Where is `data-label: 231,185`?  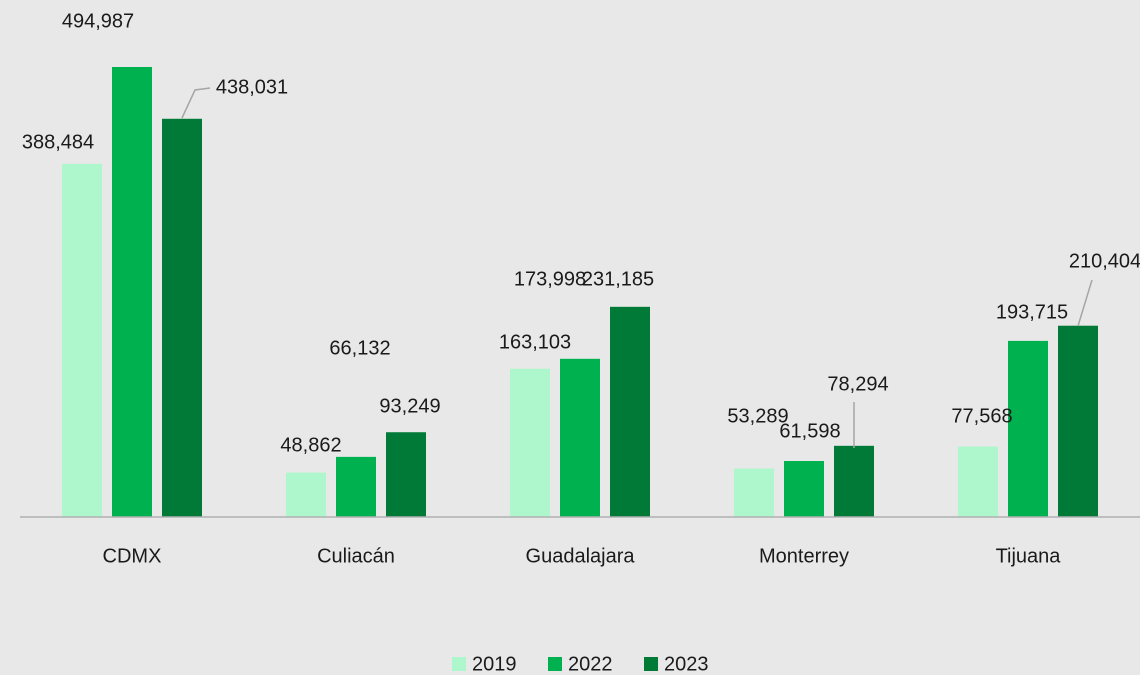 data-label: 231,185 is located at coordinates (618, 279).